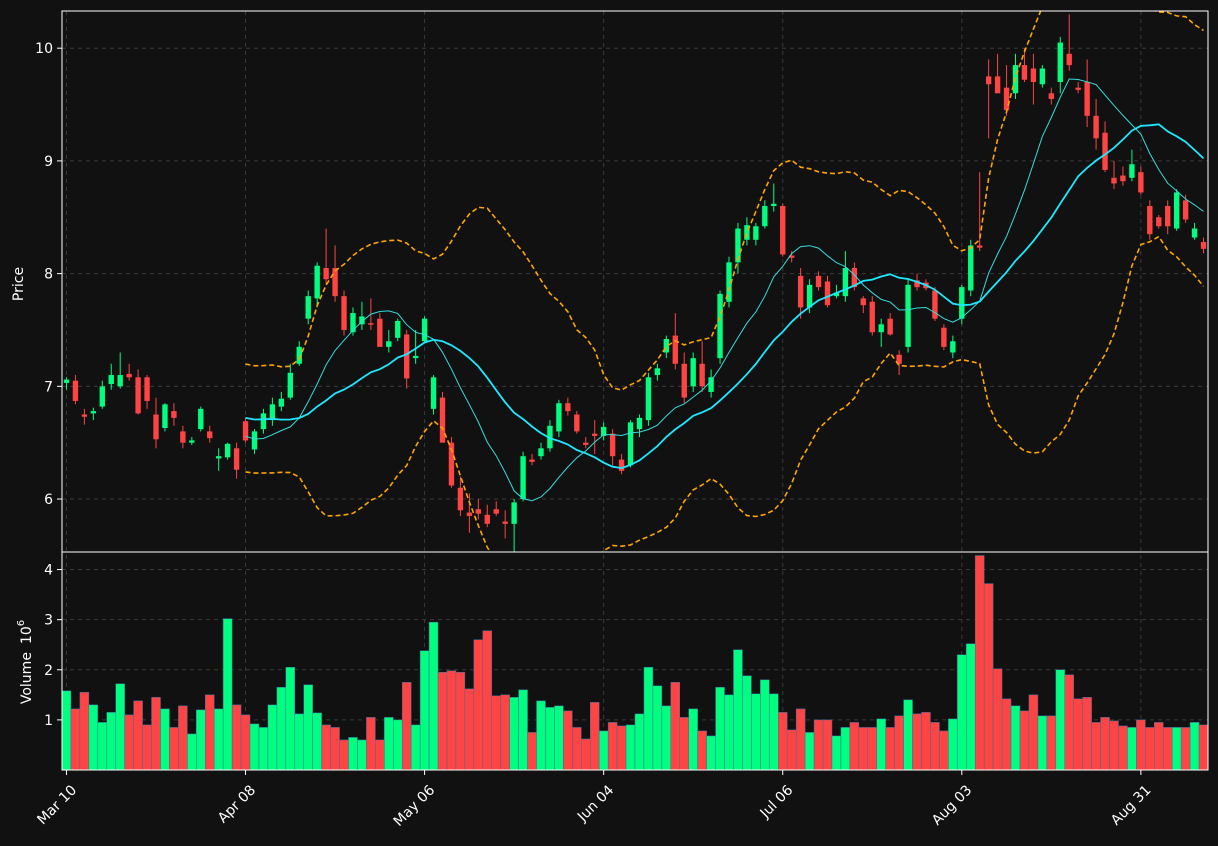 This screenshot has width=1218, height=846. Describe the element at coordinates (48, 571) in the screenshot. I see `volume-tick-label: 4` at that location.